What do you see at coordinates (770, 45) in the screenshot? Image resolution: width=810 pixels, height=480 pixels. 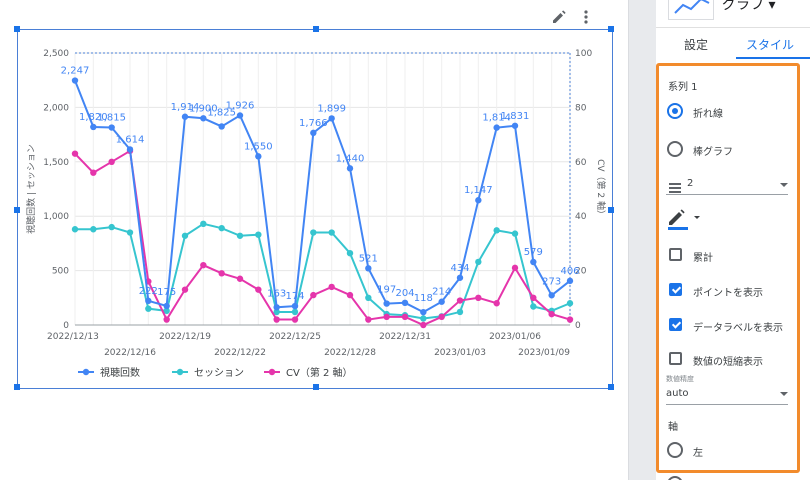 I see `tab-style: スタイル` at bounding box center [770, 45].